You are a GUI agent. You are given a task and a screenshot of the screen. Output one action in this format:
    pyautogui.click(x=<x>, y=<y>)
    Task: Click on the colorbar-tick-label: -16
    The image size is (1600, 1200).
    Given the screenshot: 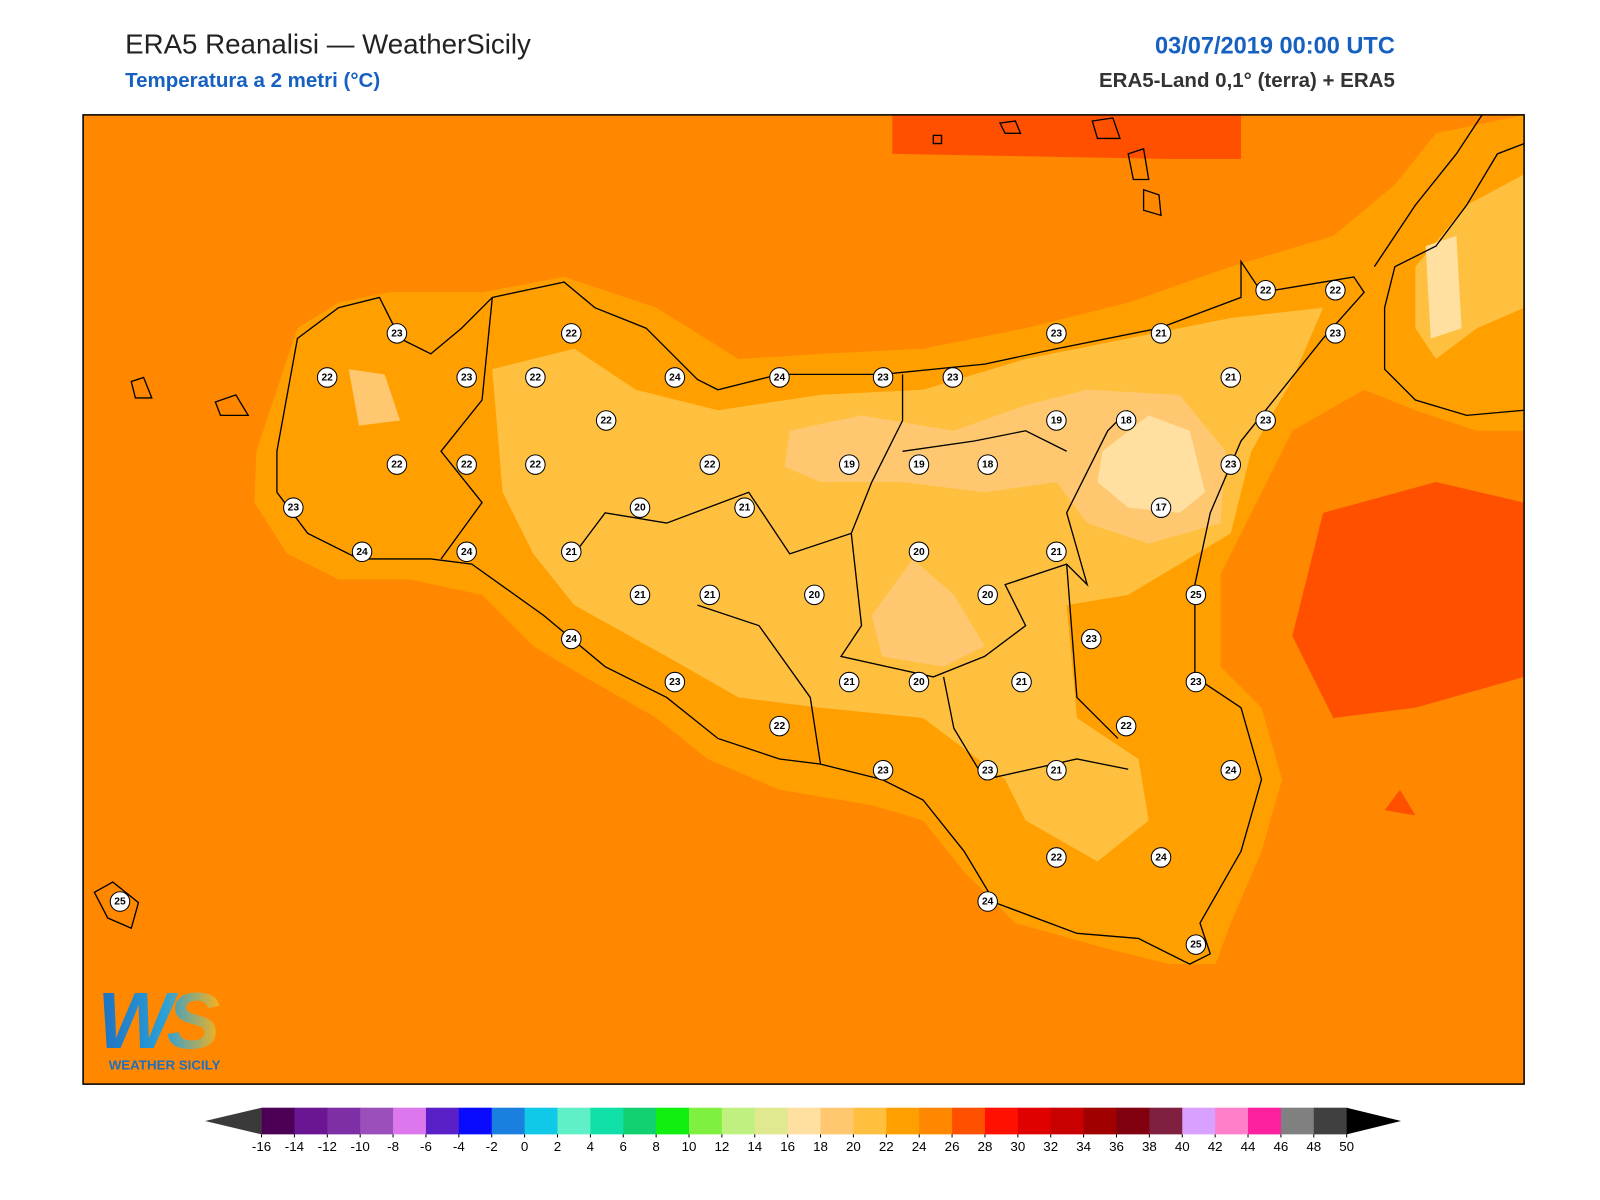 What is the action you would take?
    pyautogui.click(x=261, y=1146)
    